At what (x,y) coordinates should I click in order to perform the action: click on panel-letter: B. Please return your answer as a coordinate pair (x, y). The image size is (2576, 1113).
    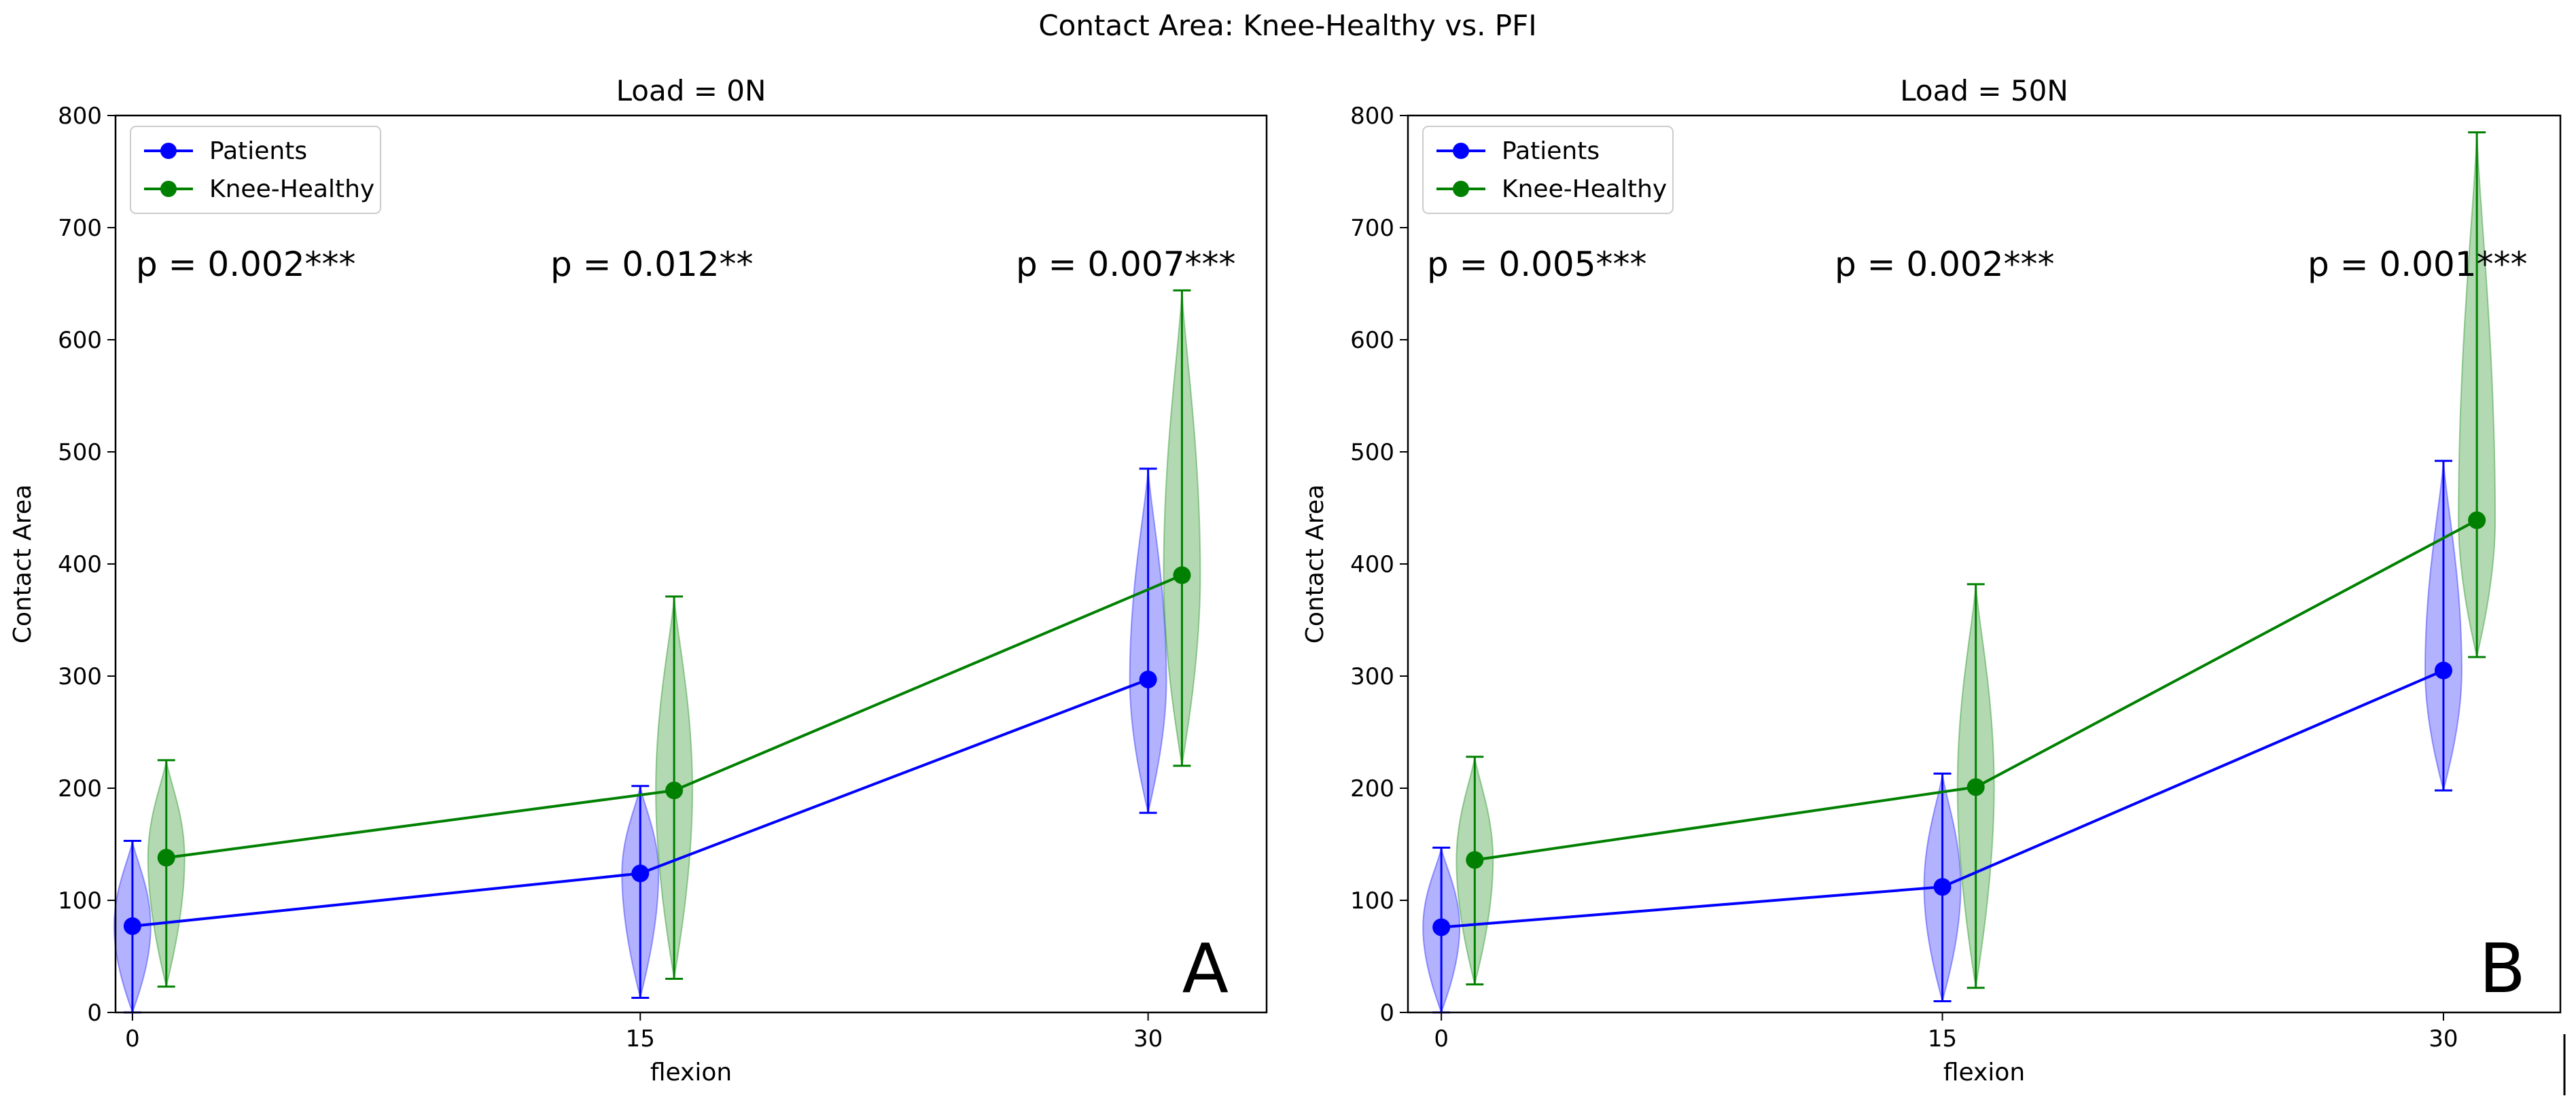
    Looking at the image, I should click on (2502, 968).